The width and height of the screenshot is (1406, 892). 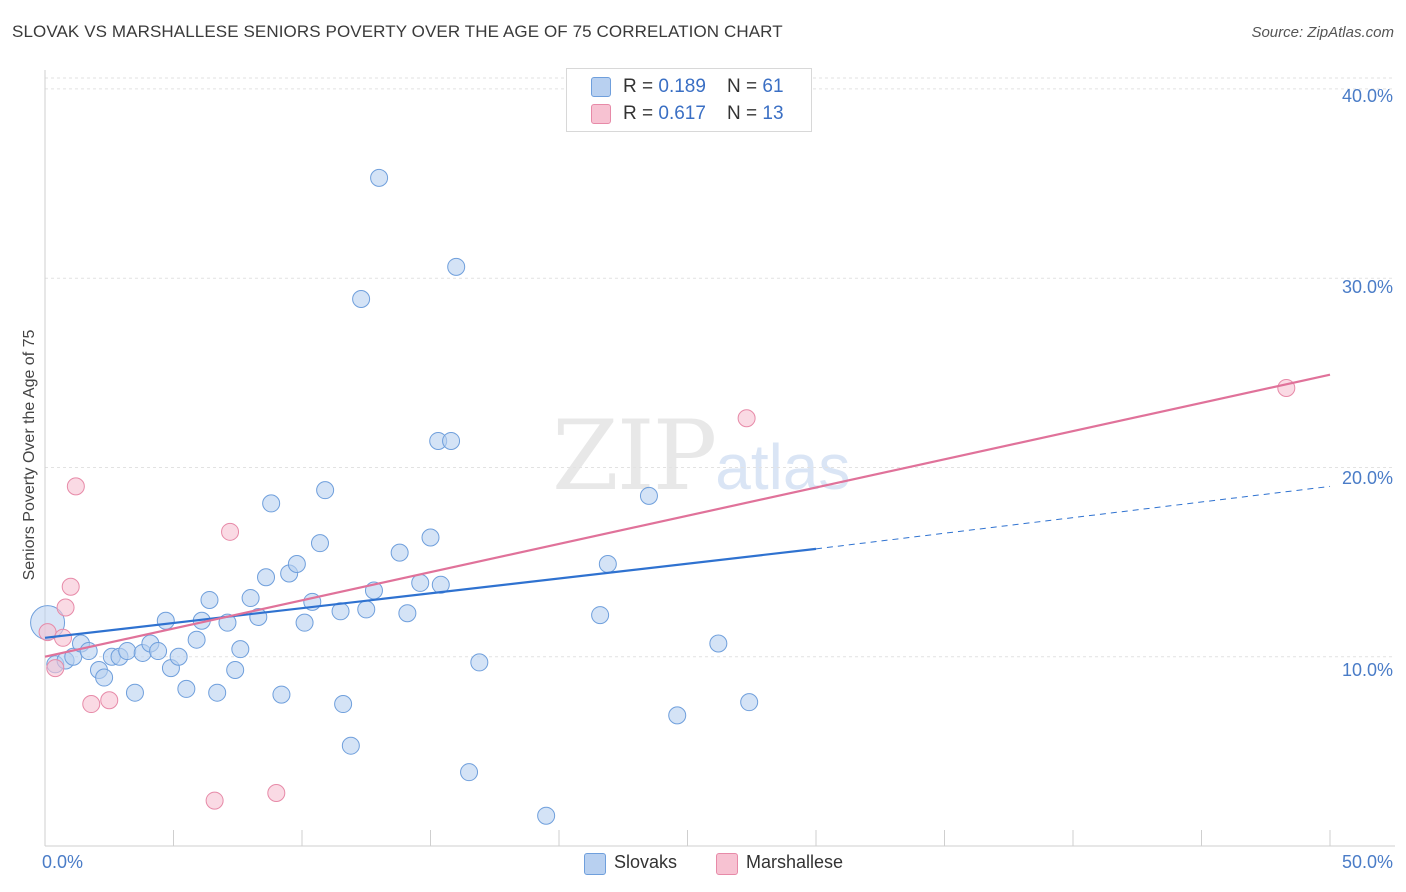 What do you see at coordinates (63, 862) in the screenshot?
I see `x-tick-label-0: 0.0%` at bounding box center [63, 862].